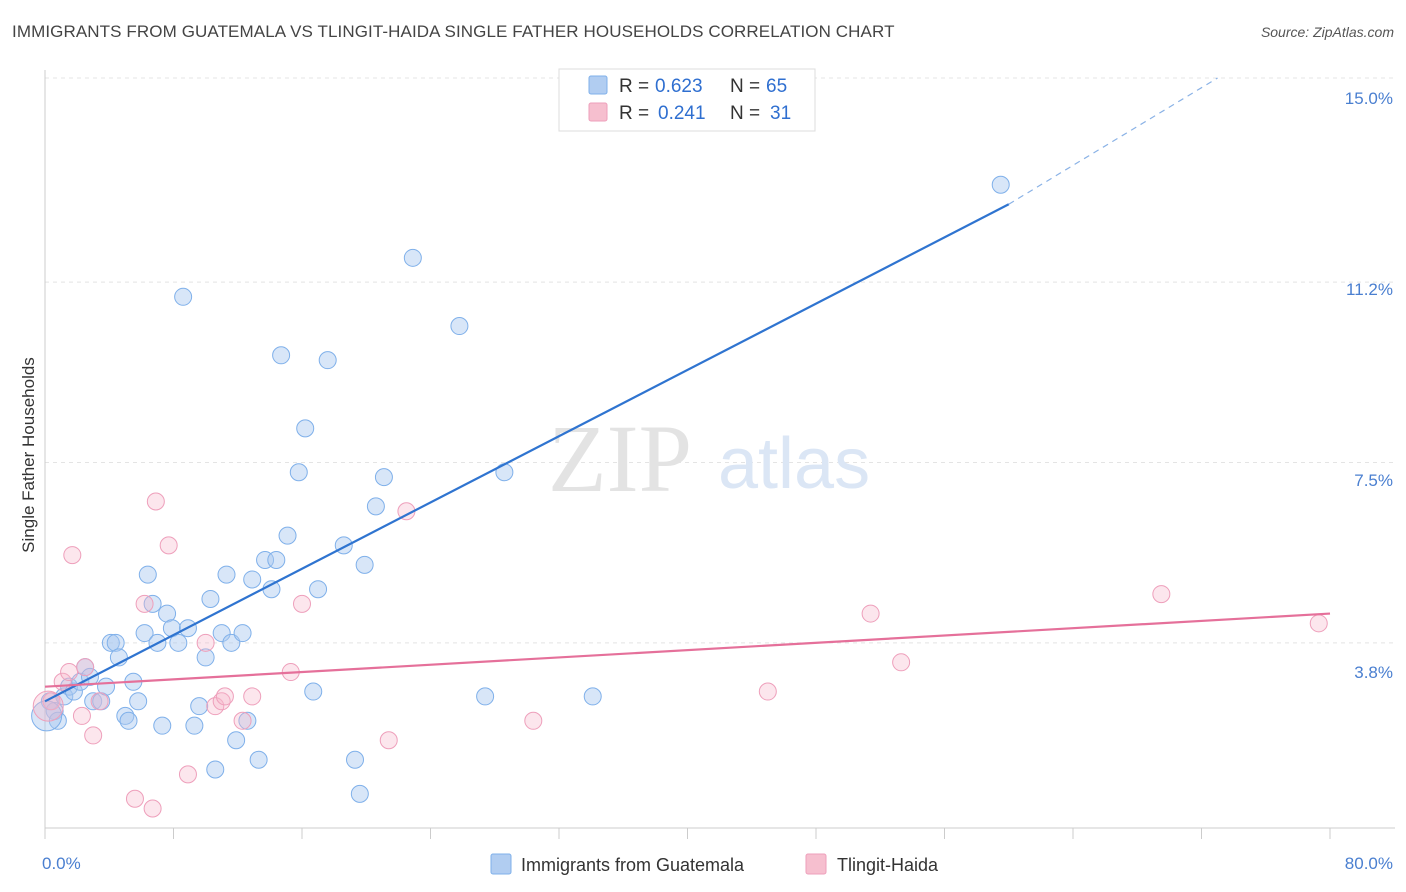 Image resolution: width=1406 pixels, height=892 pixels. I want to click on legend-r-value: 0.241, so click(682, 113).